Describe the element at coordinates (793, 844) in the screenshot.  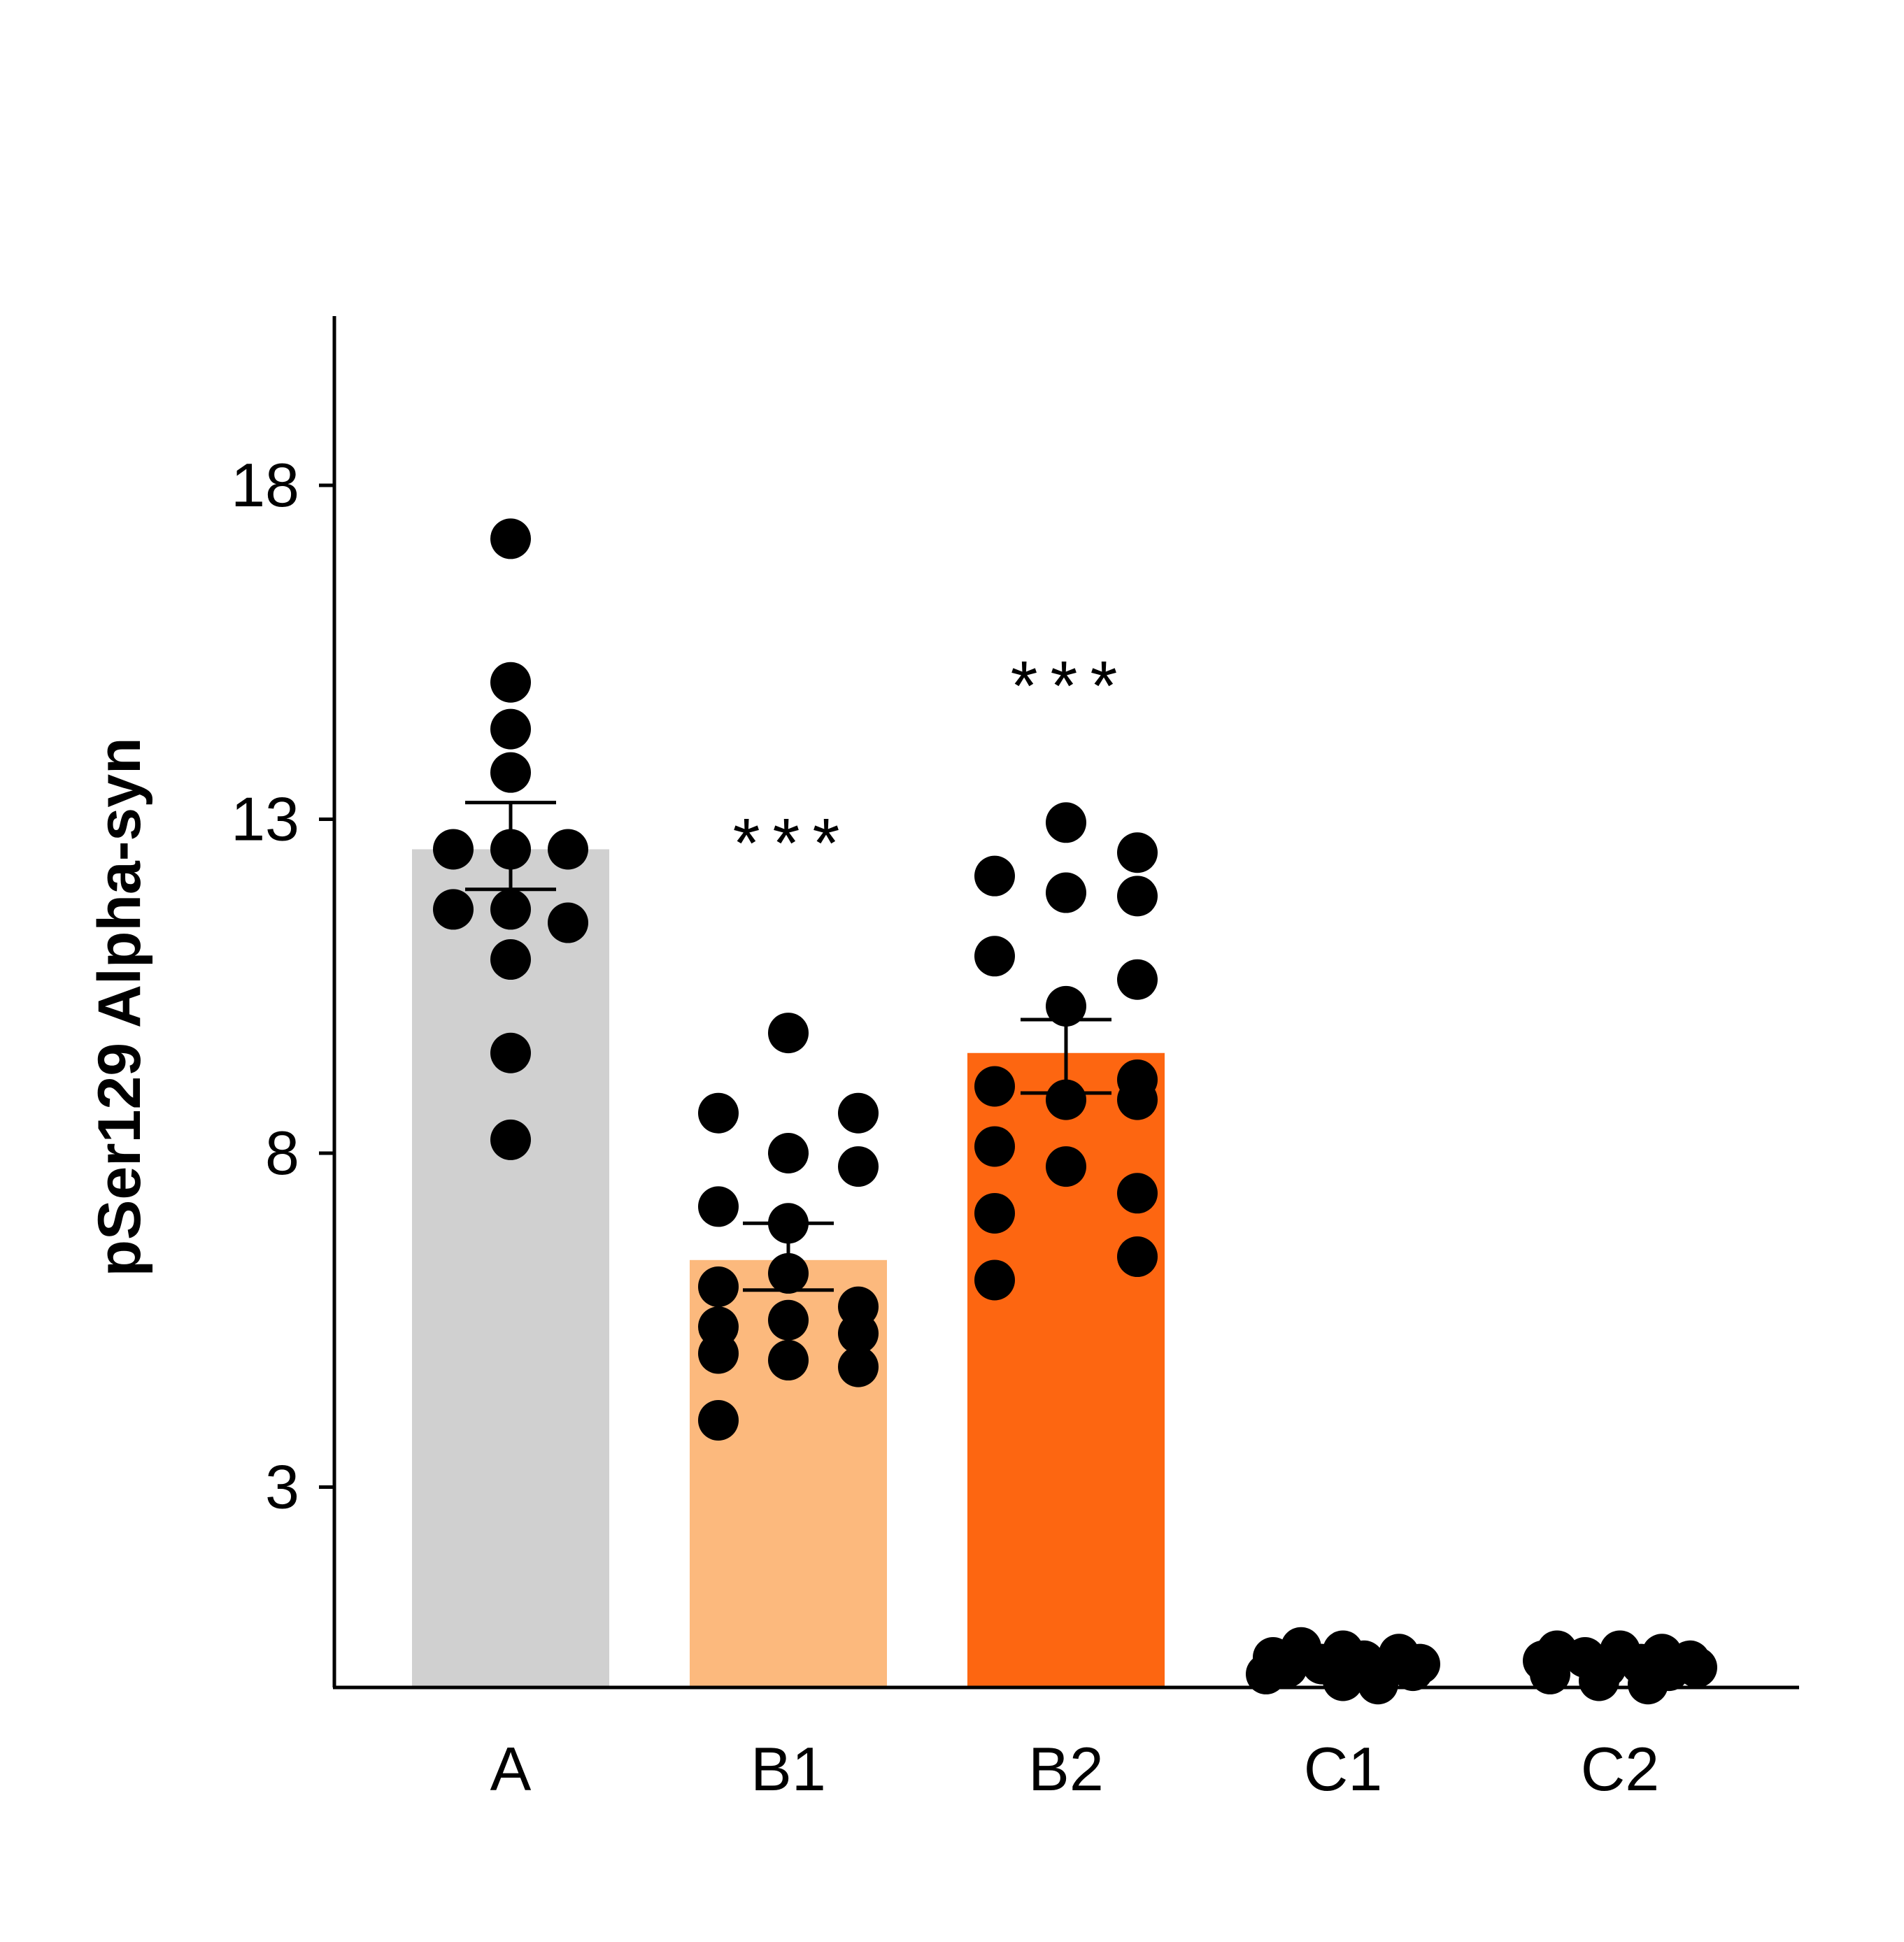
I see `significance-label-B1: ***` at that location.